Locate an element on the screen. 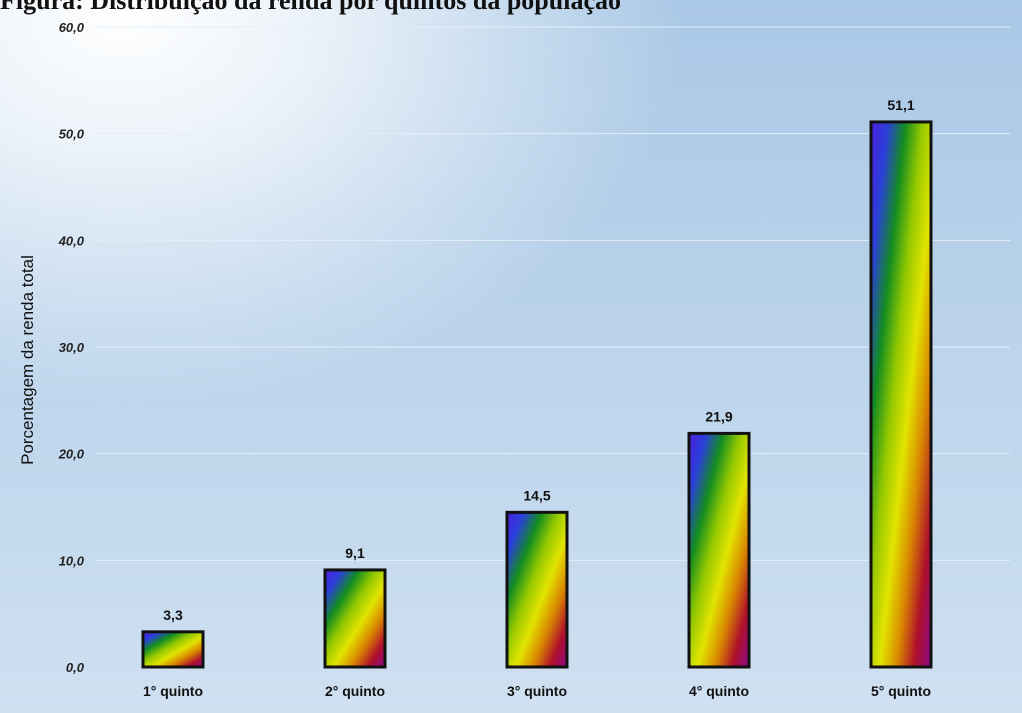  y-tick-label: 0,0 is located at coordinates (75, 667).